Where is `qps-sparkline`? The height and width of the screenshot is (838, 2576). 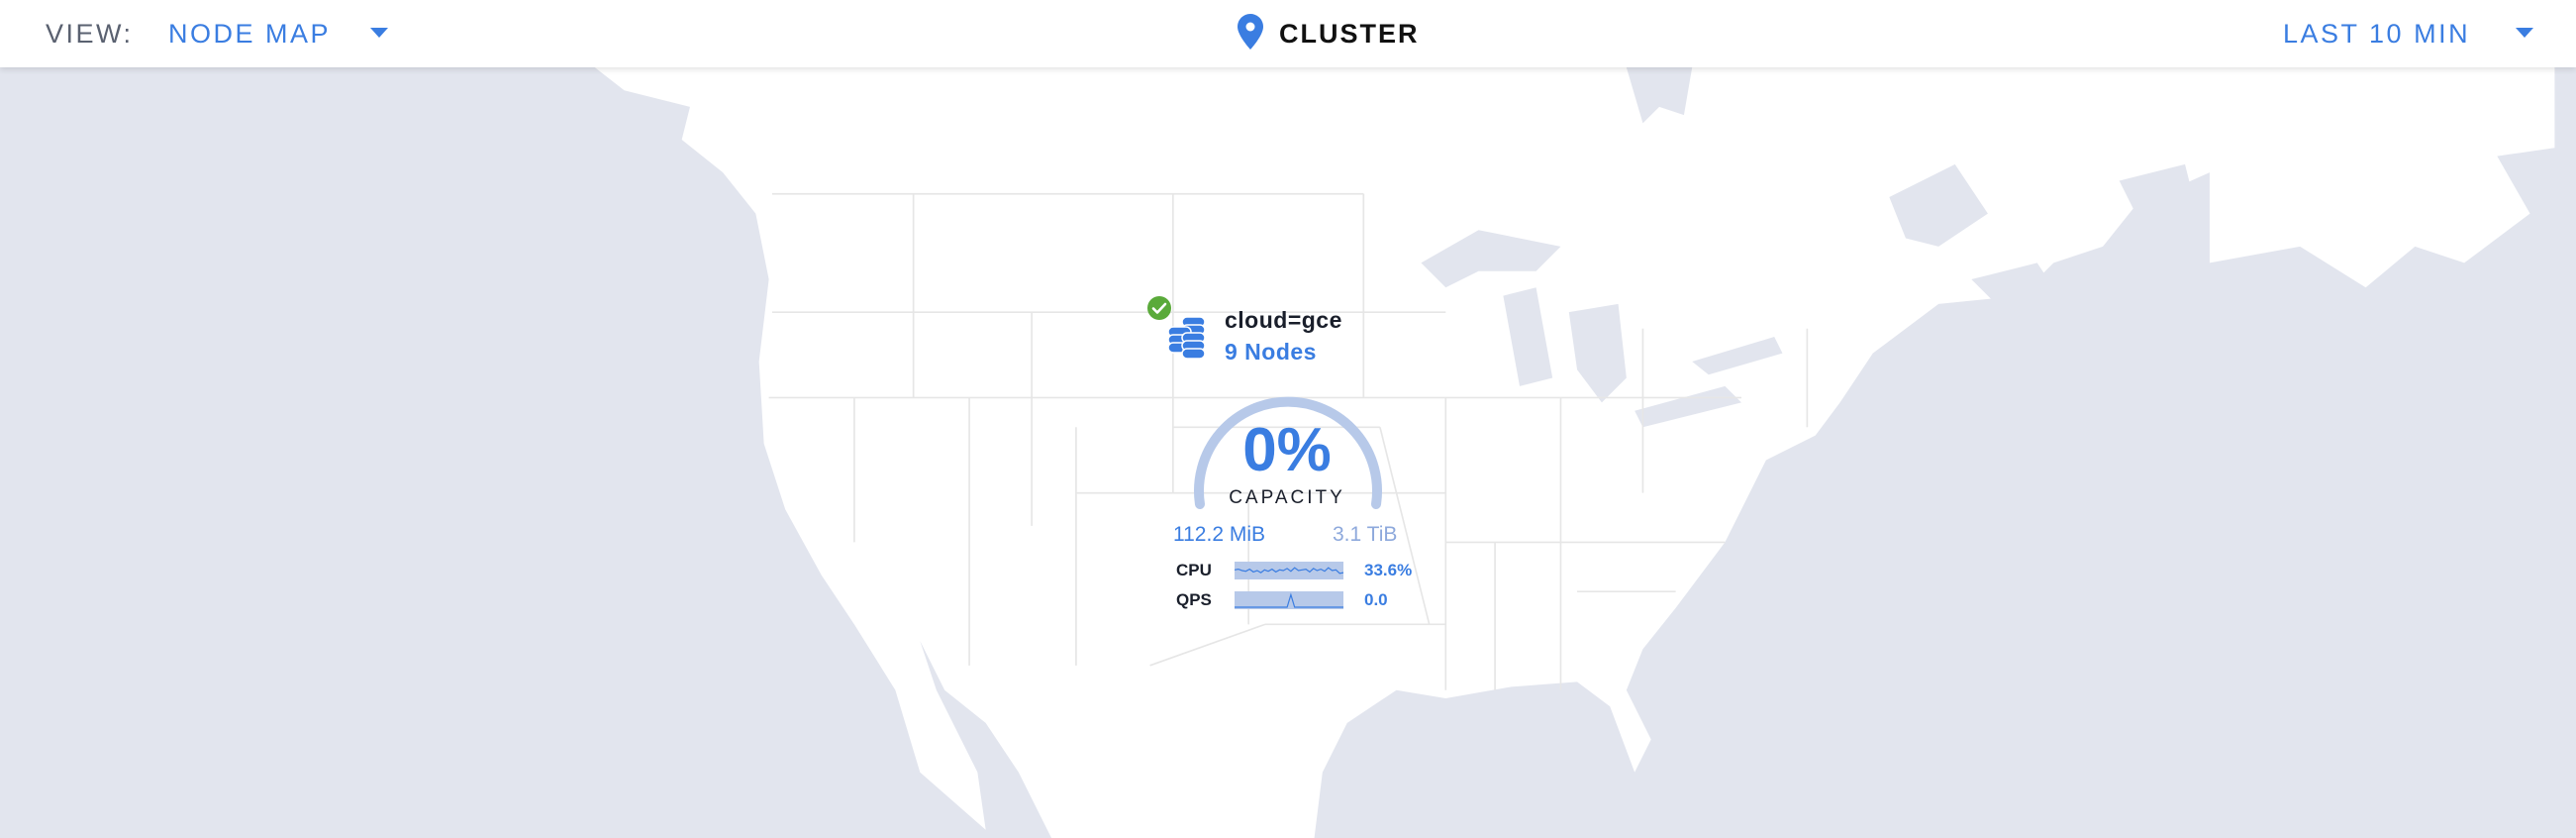 qps-sparkline is located at coordinates (1289, 600).